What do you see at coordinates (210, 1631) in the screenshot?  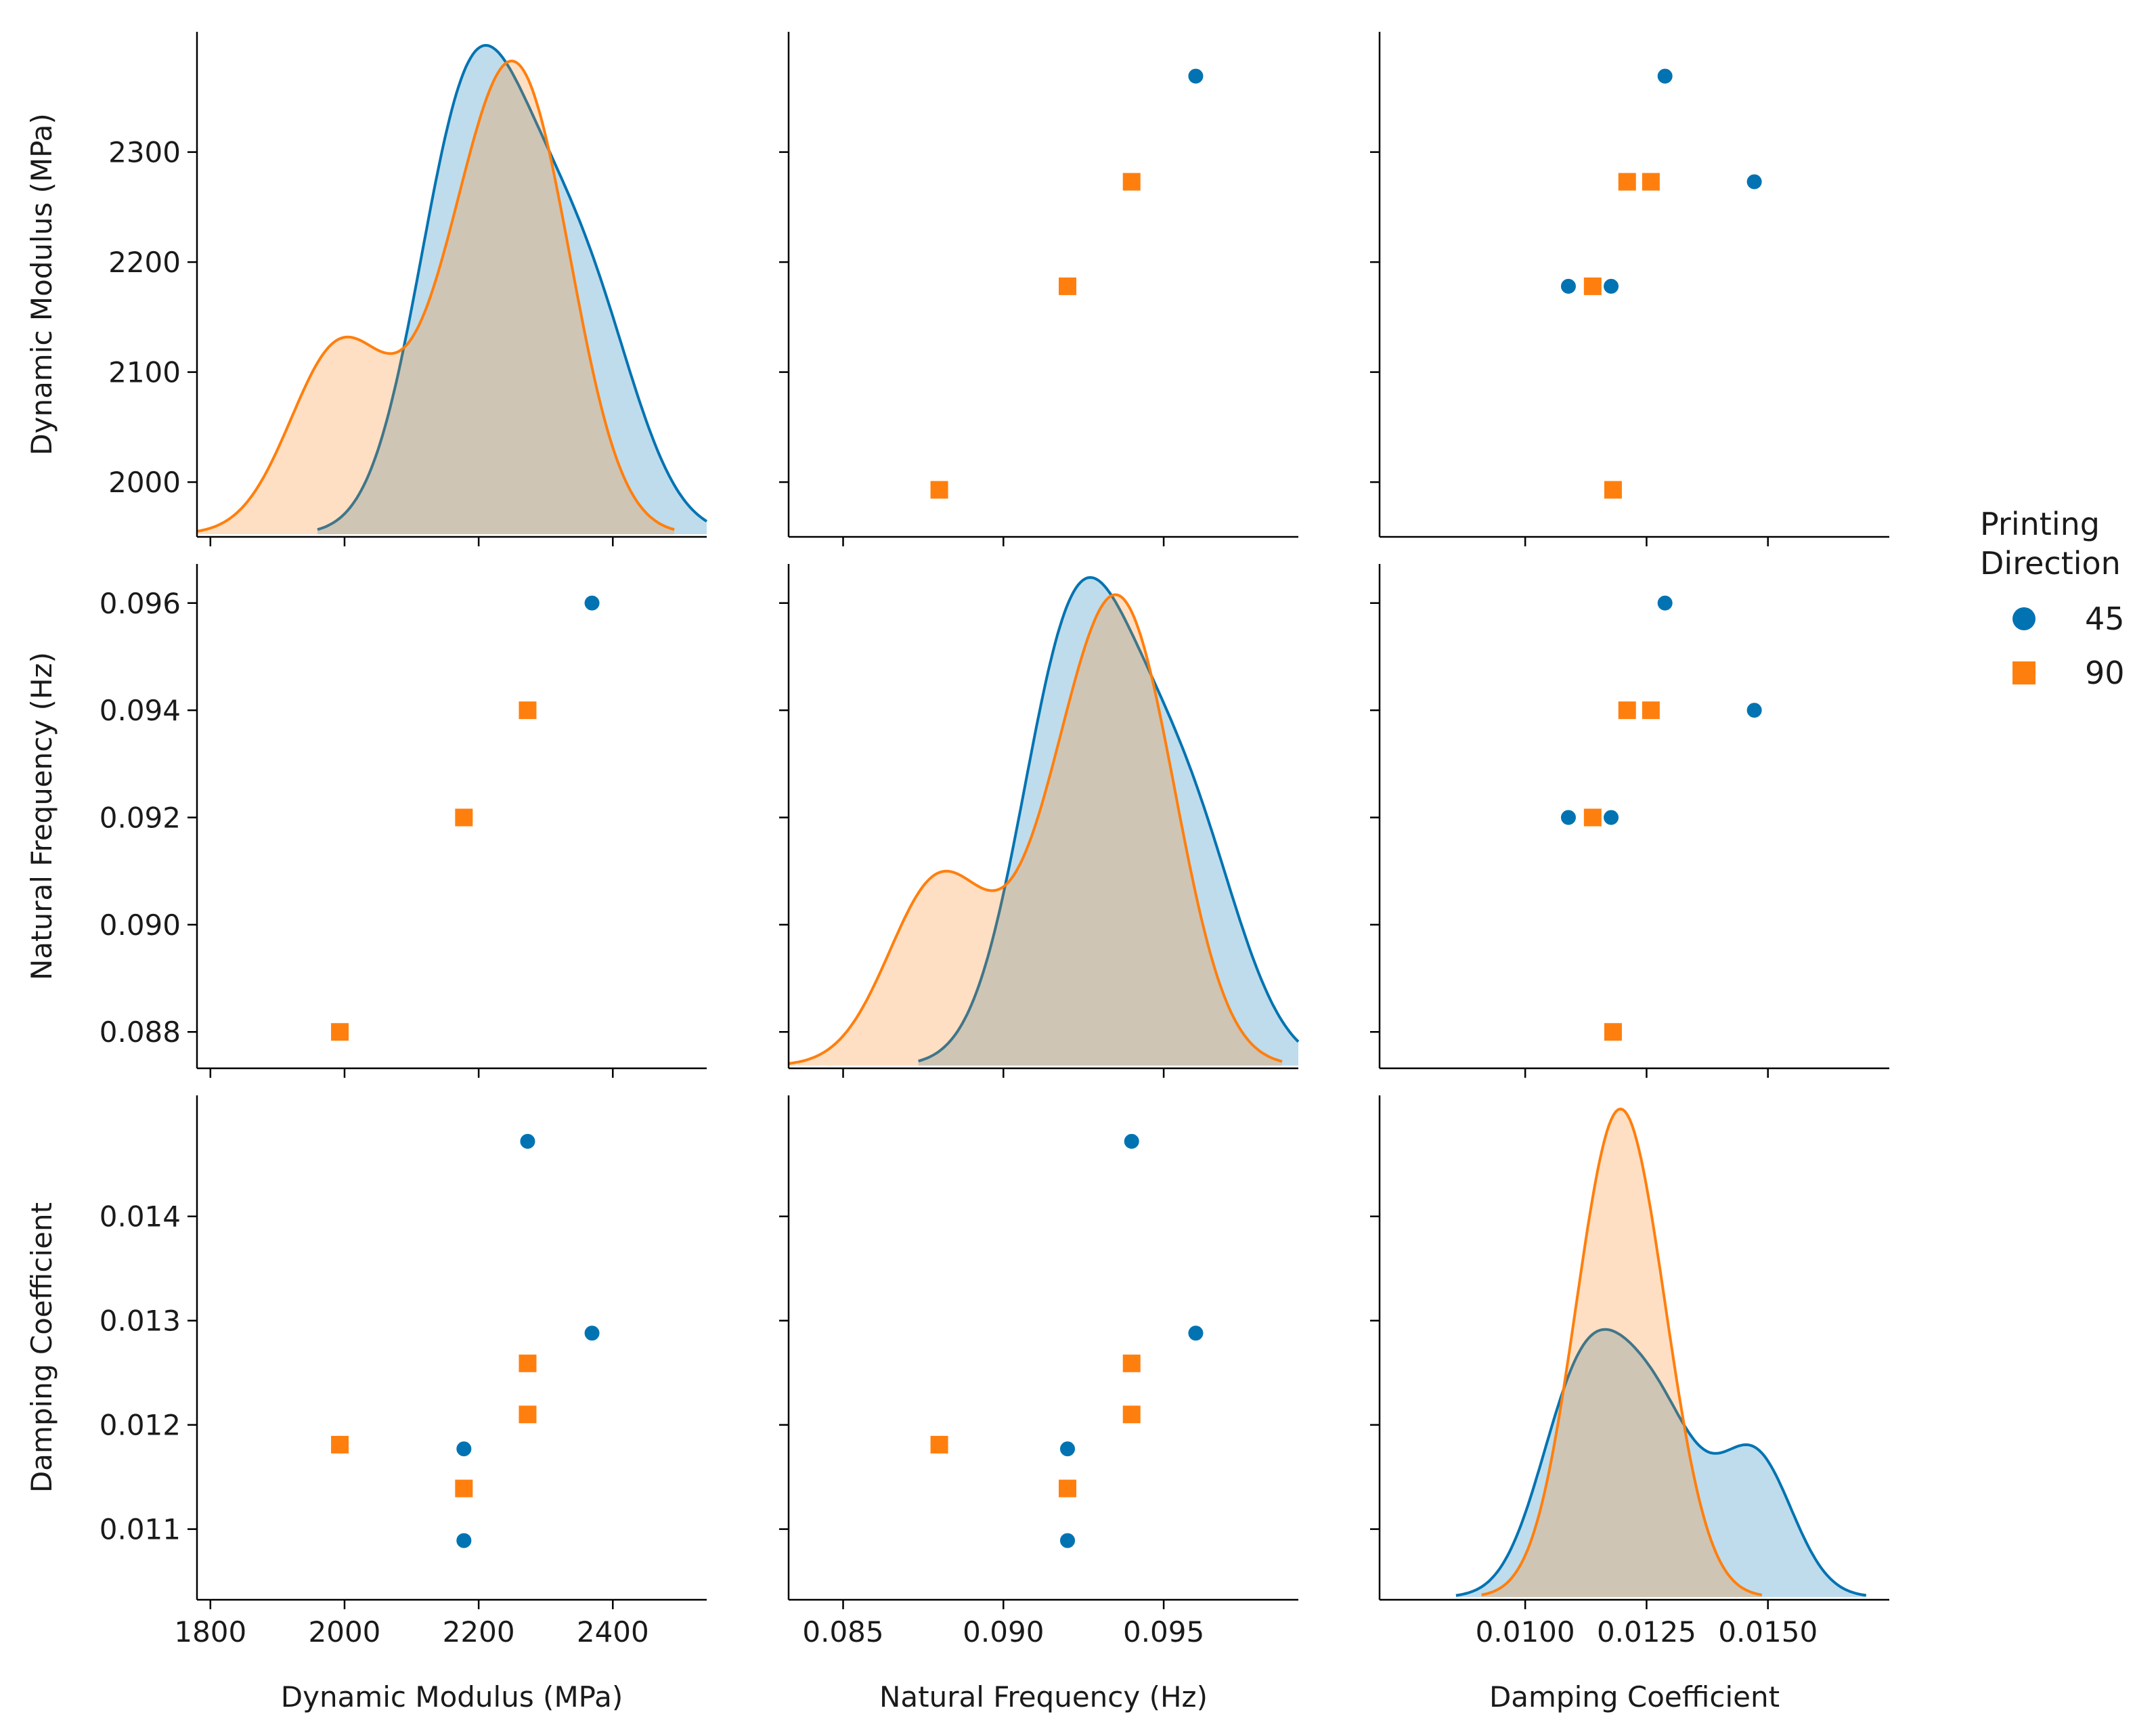 I see `x-tick-label: 1800` at bounding box center [210, 1631].